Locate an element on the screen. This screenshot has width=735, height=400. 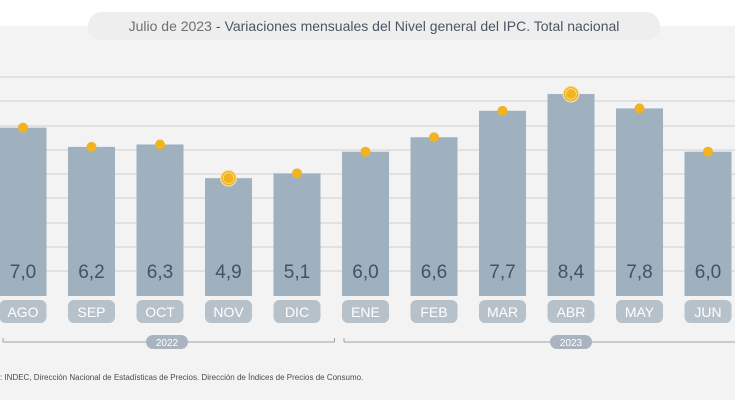
tick-label-dic: DIC is located at coordinates (297, 312).